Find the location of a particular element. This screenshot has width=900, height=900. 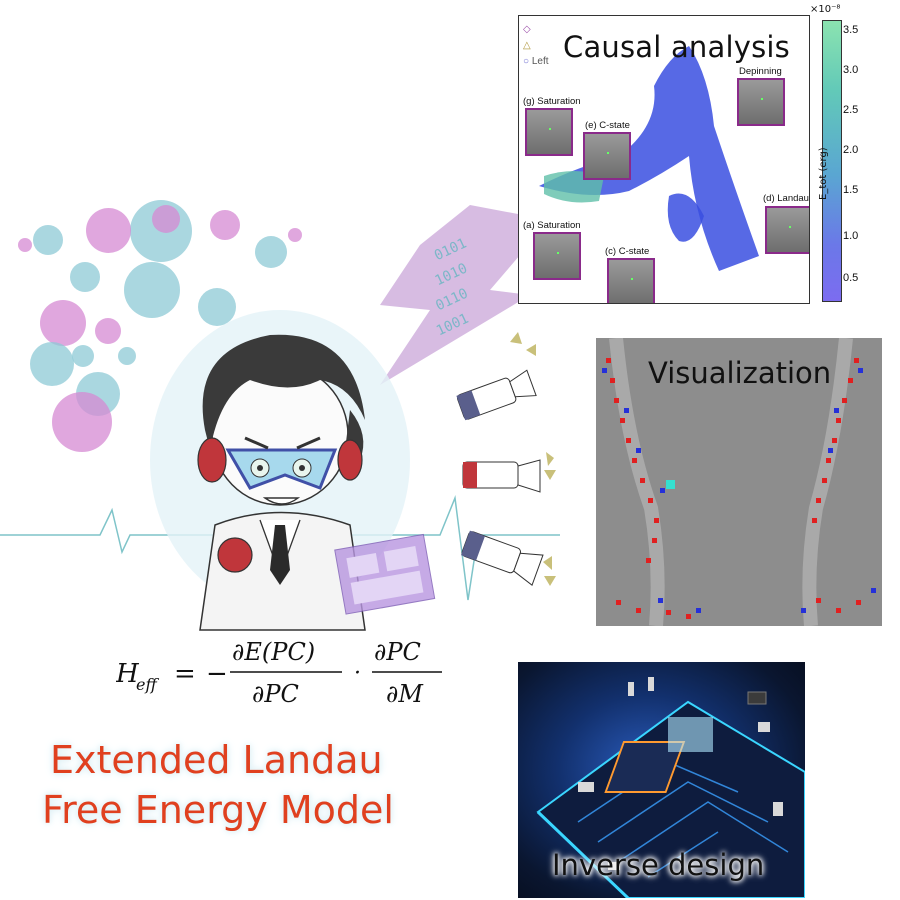

scatter-cloud is located at coordinates (649, 158).